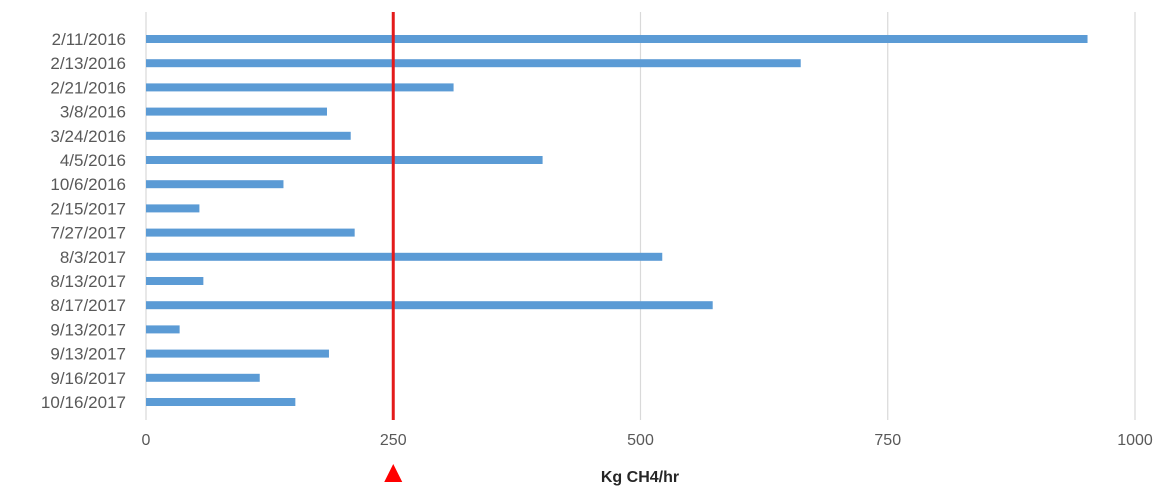 This screenshot has height=490, width=1162. What do you see at coordinates (88, 208) in the screenshot?
I see `category-label: 2/15/2017` at bounding box center [88, 208].